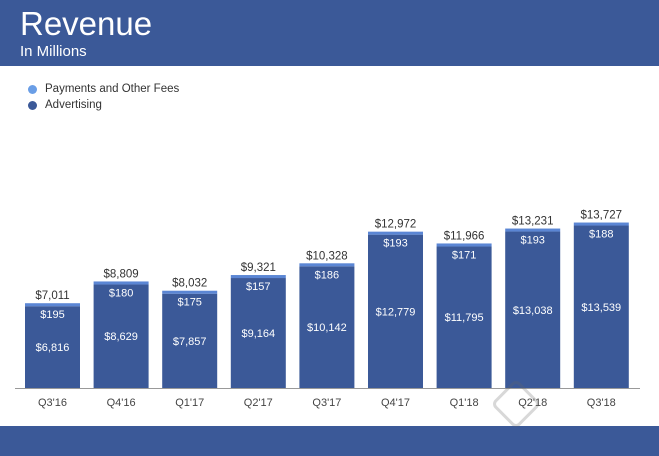 The height and width of the screenshot is (456, 659). I want to click on label-total: $8,032, so click(189, 284).